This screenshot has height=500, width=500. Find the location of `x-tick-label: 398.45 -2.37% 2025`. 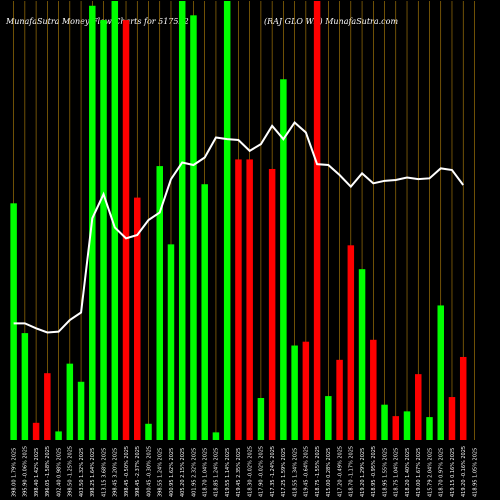

x-tick-label: 398.45 -2.37% 2025 is located at coordinates (138, 471).